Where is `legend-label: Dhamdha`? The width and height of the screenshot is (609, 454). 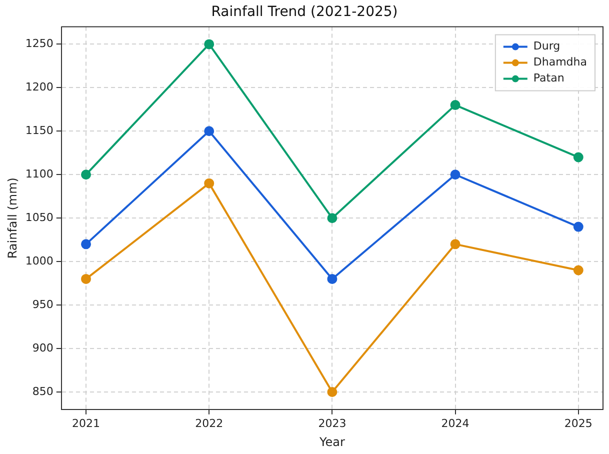
legend-label: Dhamdha is located at coordinates (560, 62).